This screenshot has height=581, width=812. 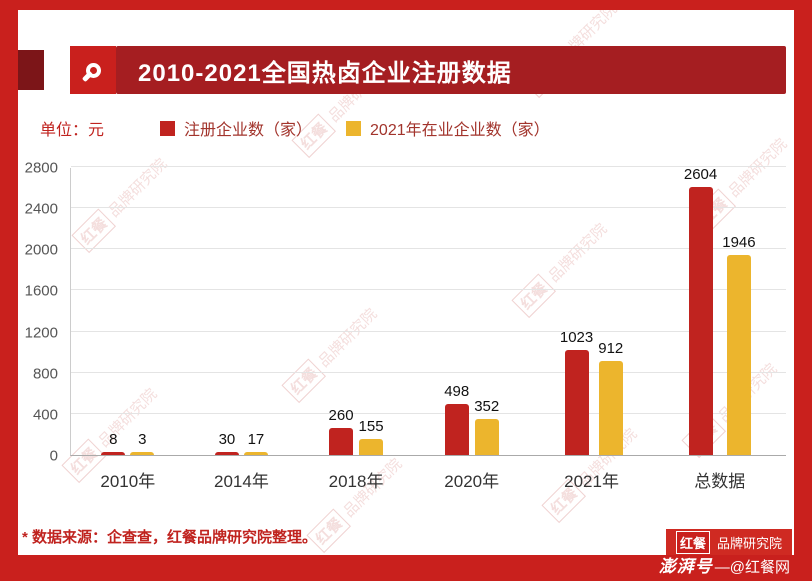 I want to click on bar-value-label: 3, so click(x=142, y=439).